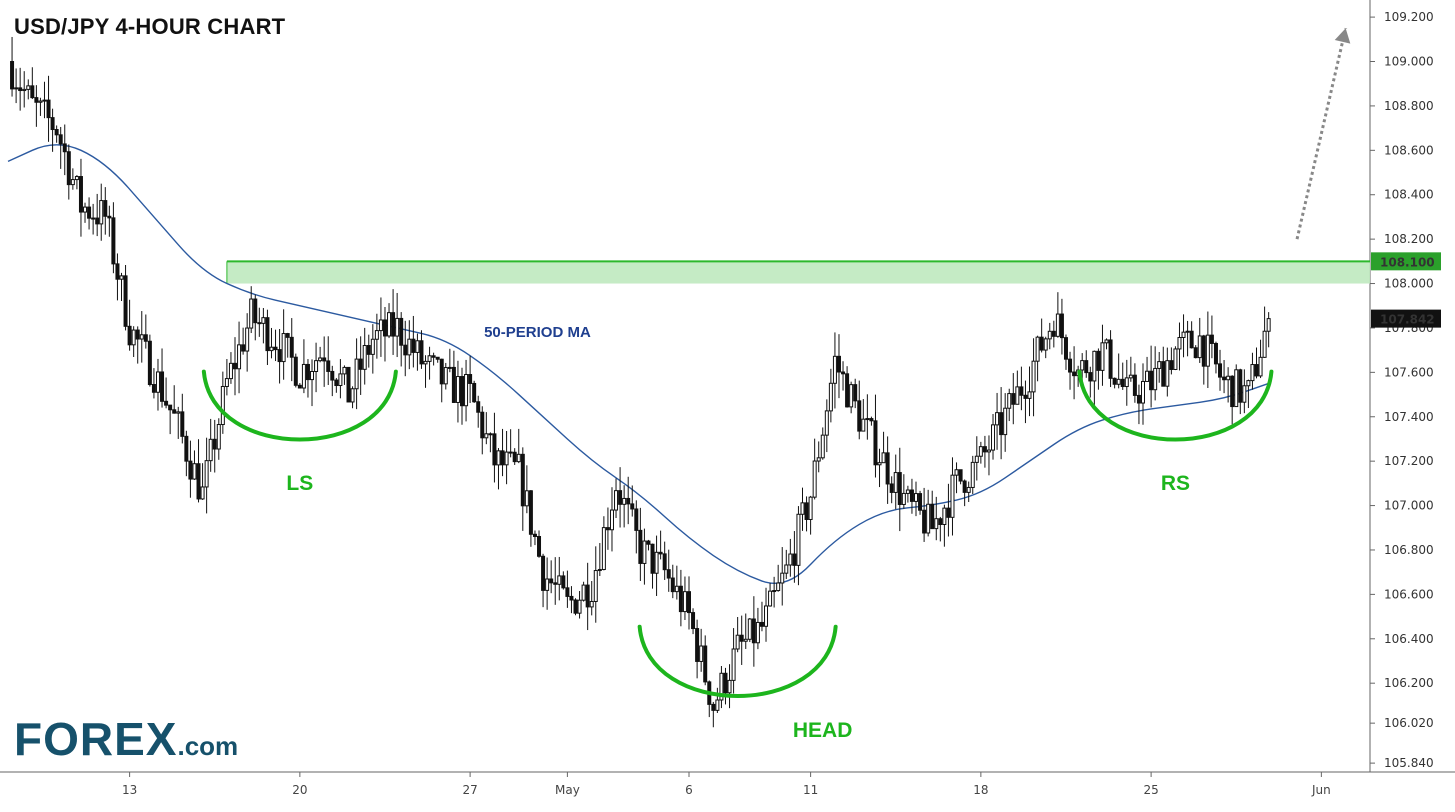  Describe the element at coordinates (1407, 320) in the screenshot. I see `last-price-label: 107.842` at that location.